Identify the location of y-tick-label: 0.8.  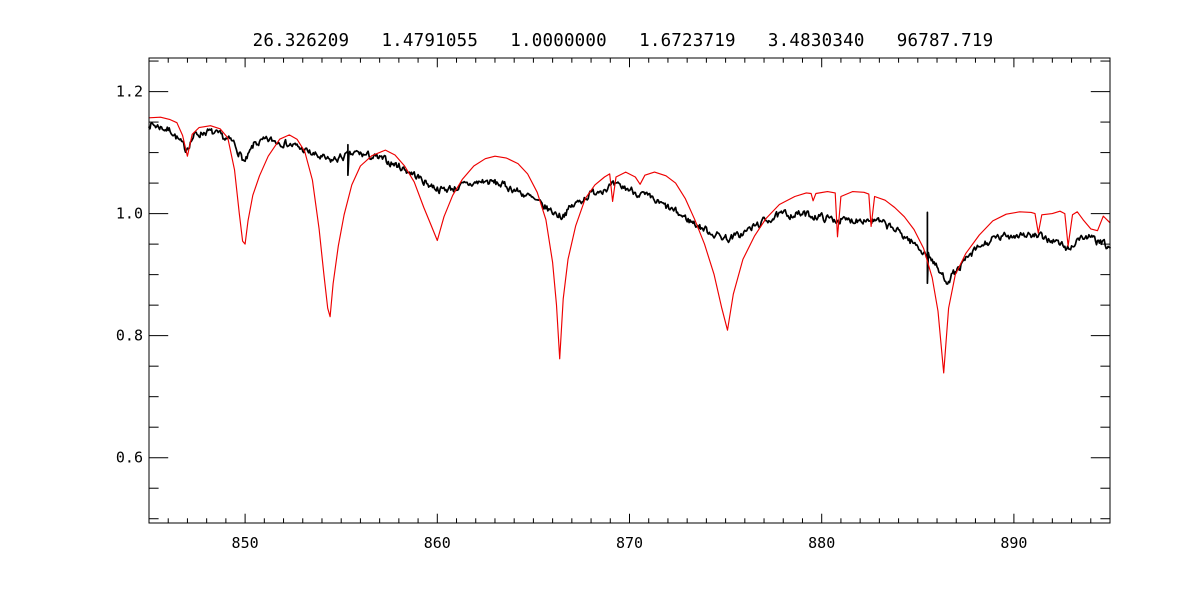
(129, 336).